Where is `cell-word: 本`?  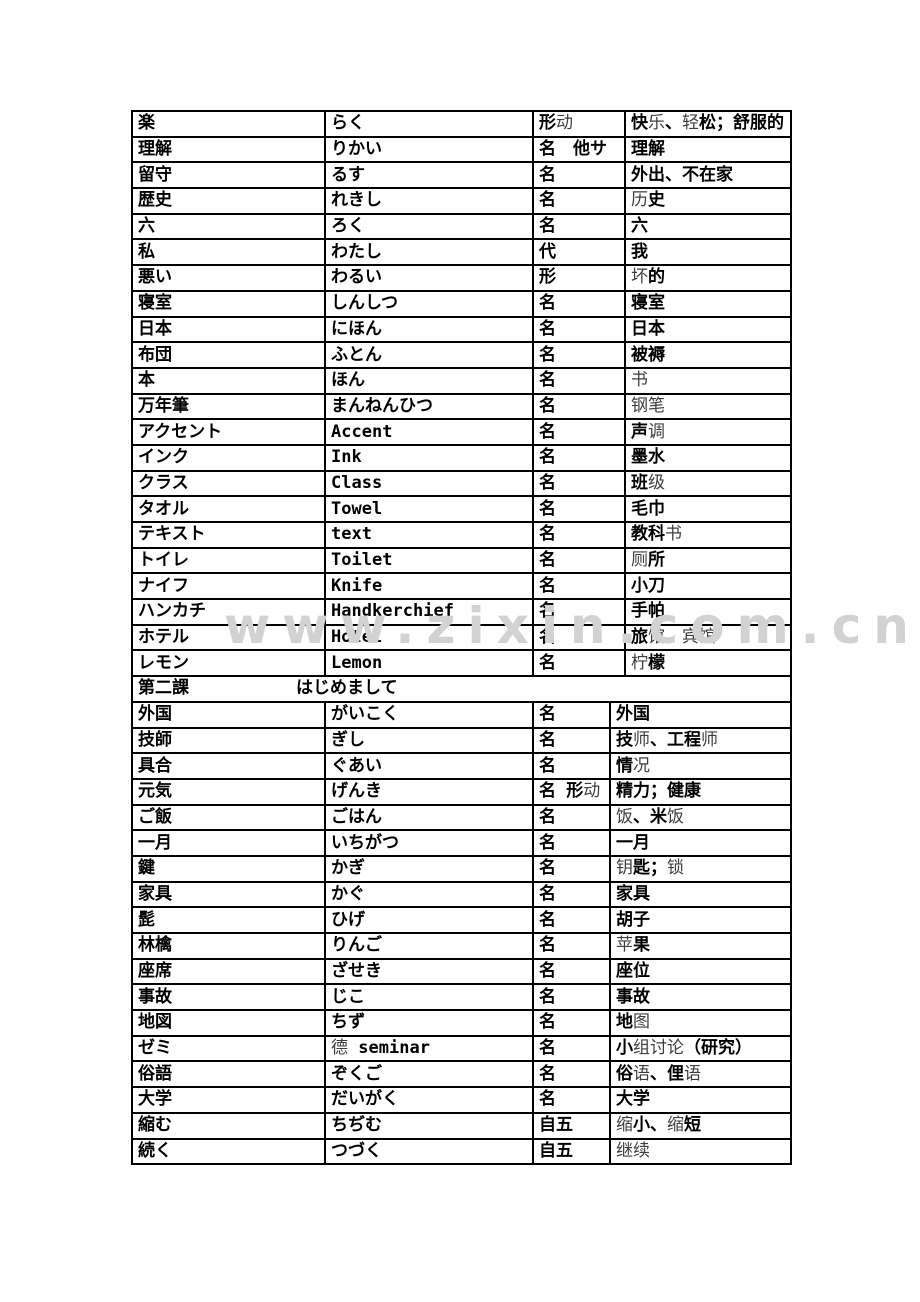
cell-word: 本 is located at coordinates (228, 380).